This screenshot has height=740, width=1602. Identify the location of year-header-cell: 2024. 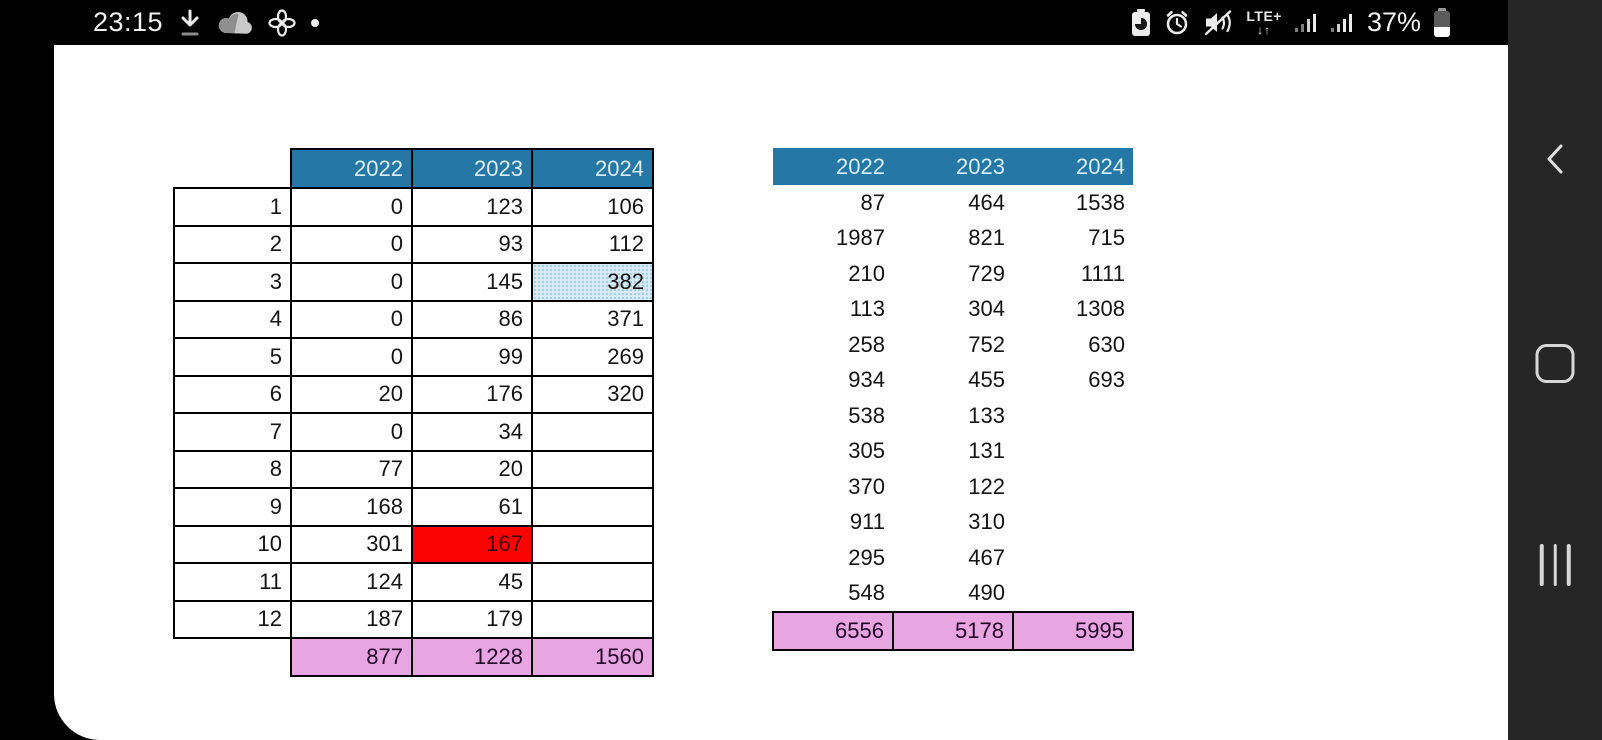
(592, 168).